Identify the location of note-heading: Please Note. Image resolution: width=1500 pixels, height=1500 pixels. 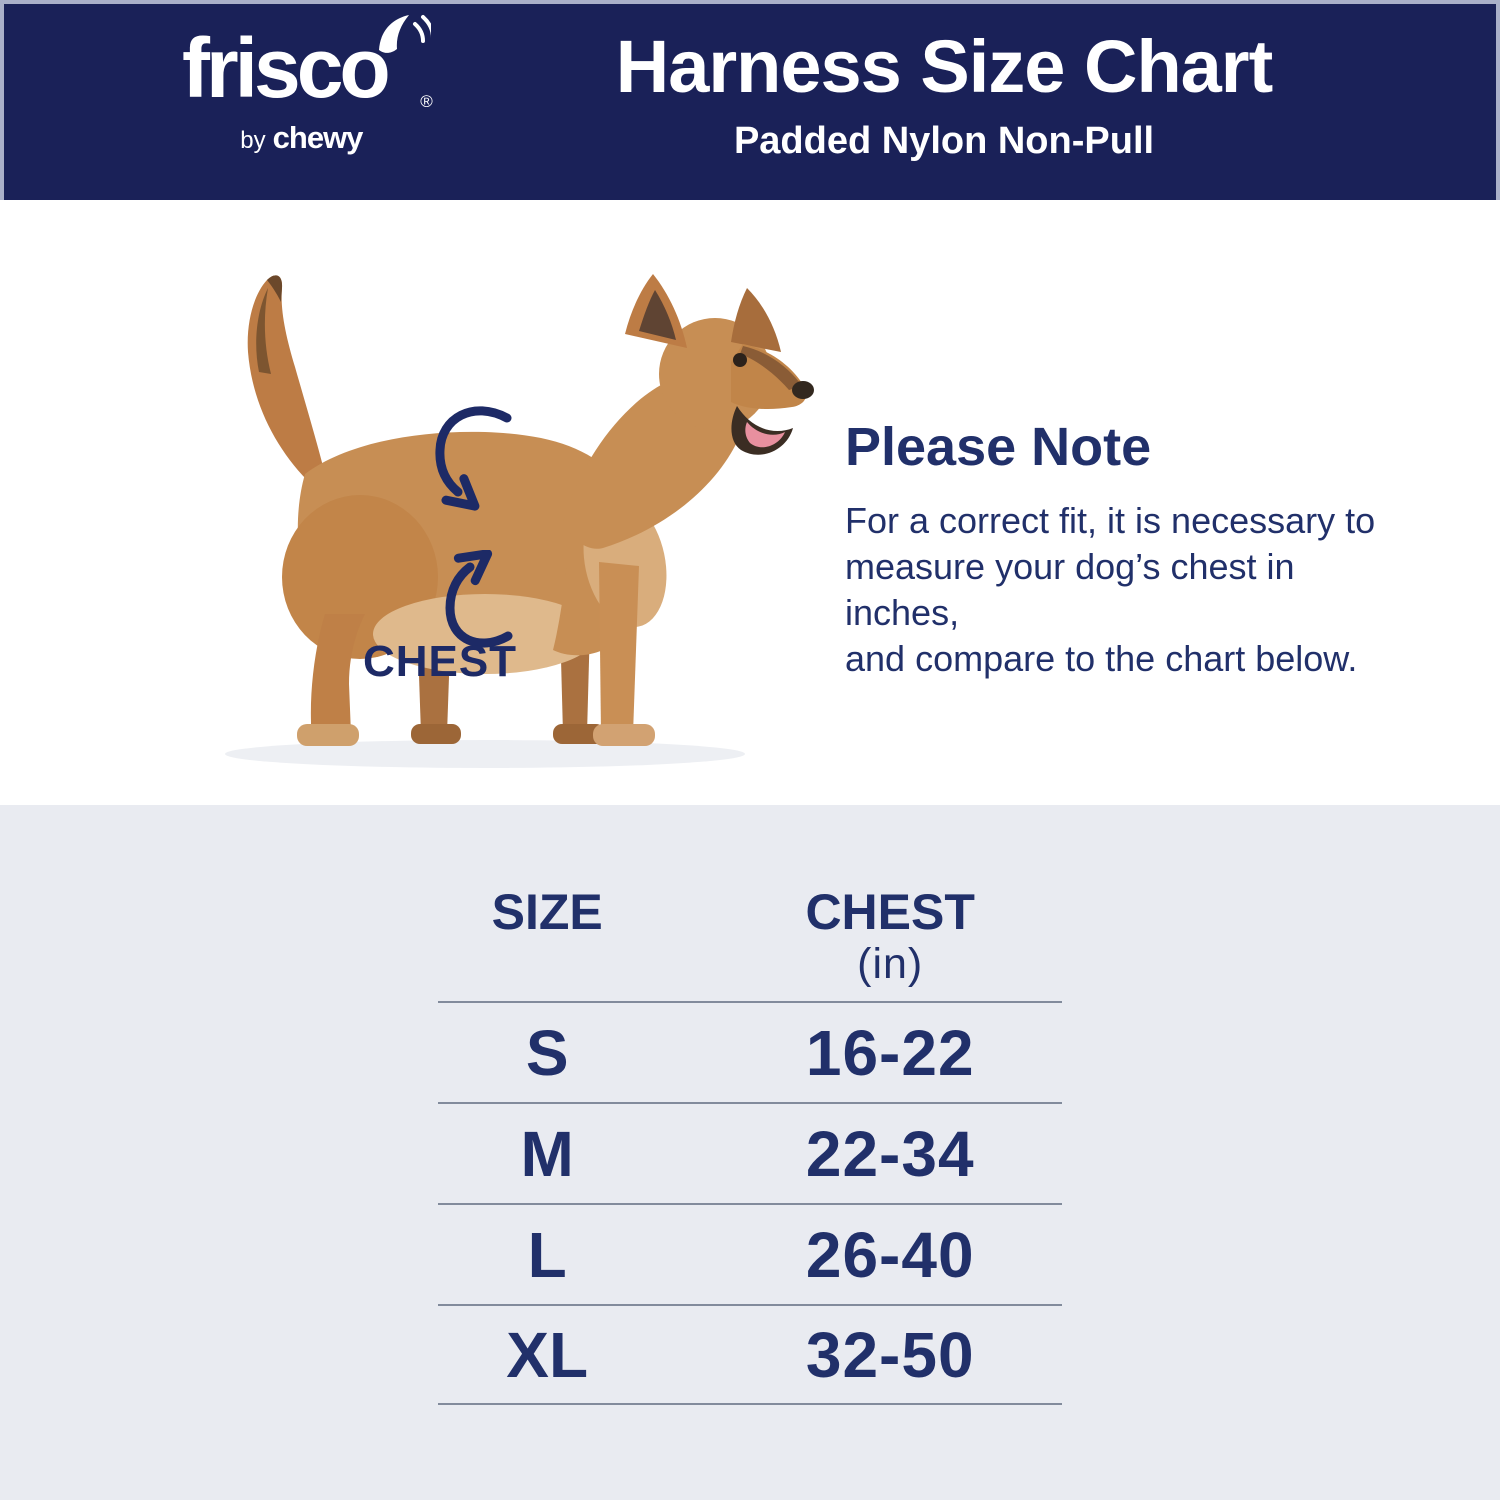
(998, 447).